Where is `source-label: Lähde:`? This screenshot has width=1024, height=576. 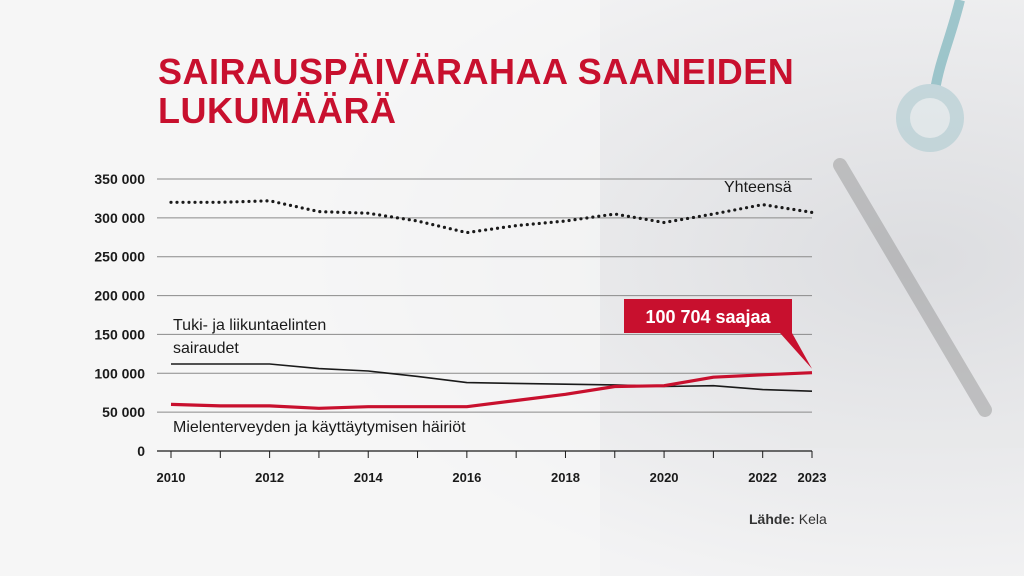 source-label: Lähde: is located at coordinates (772, 519).